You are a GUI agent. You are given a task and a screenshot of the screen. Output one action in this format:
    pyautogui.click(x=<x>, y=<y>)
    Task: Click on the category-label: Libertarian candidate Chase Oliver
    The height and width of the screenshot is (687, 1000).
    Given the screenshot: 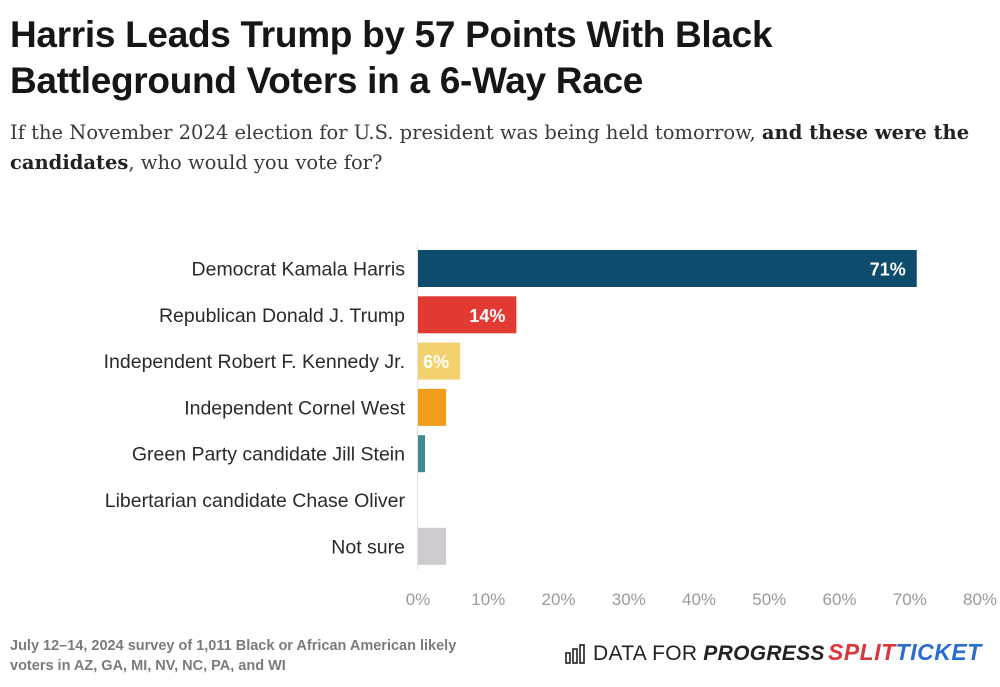 What is the action you would take?
    pyautogui.click(x=255, y=501)
    